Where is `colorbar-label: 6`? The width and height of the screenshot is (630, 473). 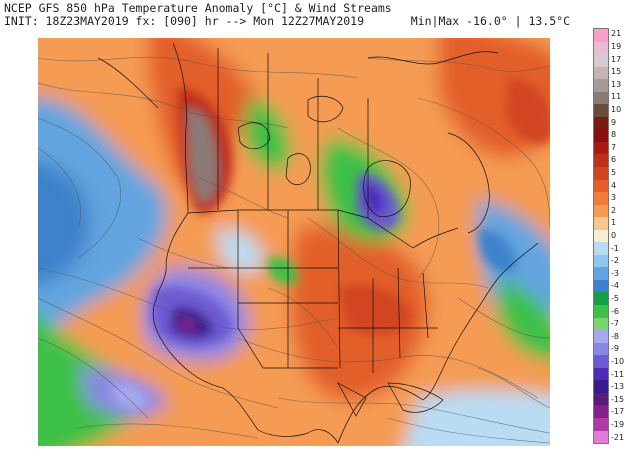 colorbar-label: 6 is located at coordinates (614, 160).